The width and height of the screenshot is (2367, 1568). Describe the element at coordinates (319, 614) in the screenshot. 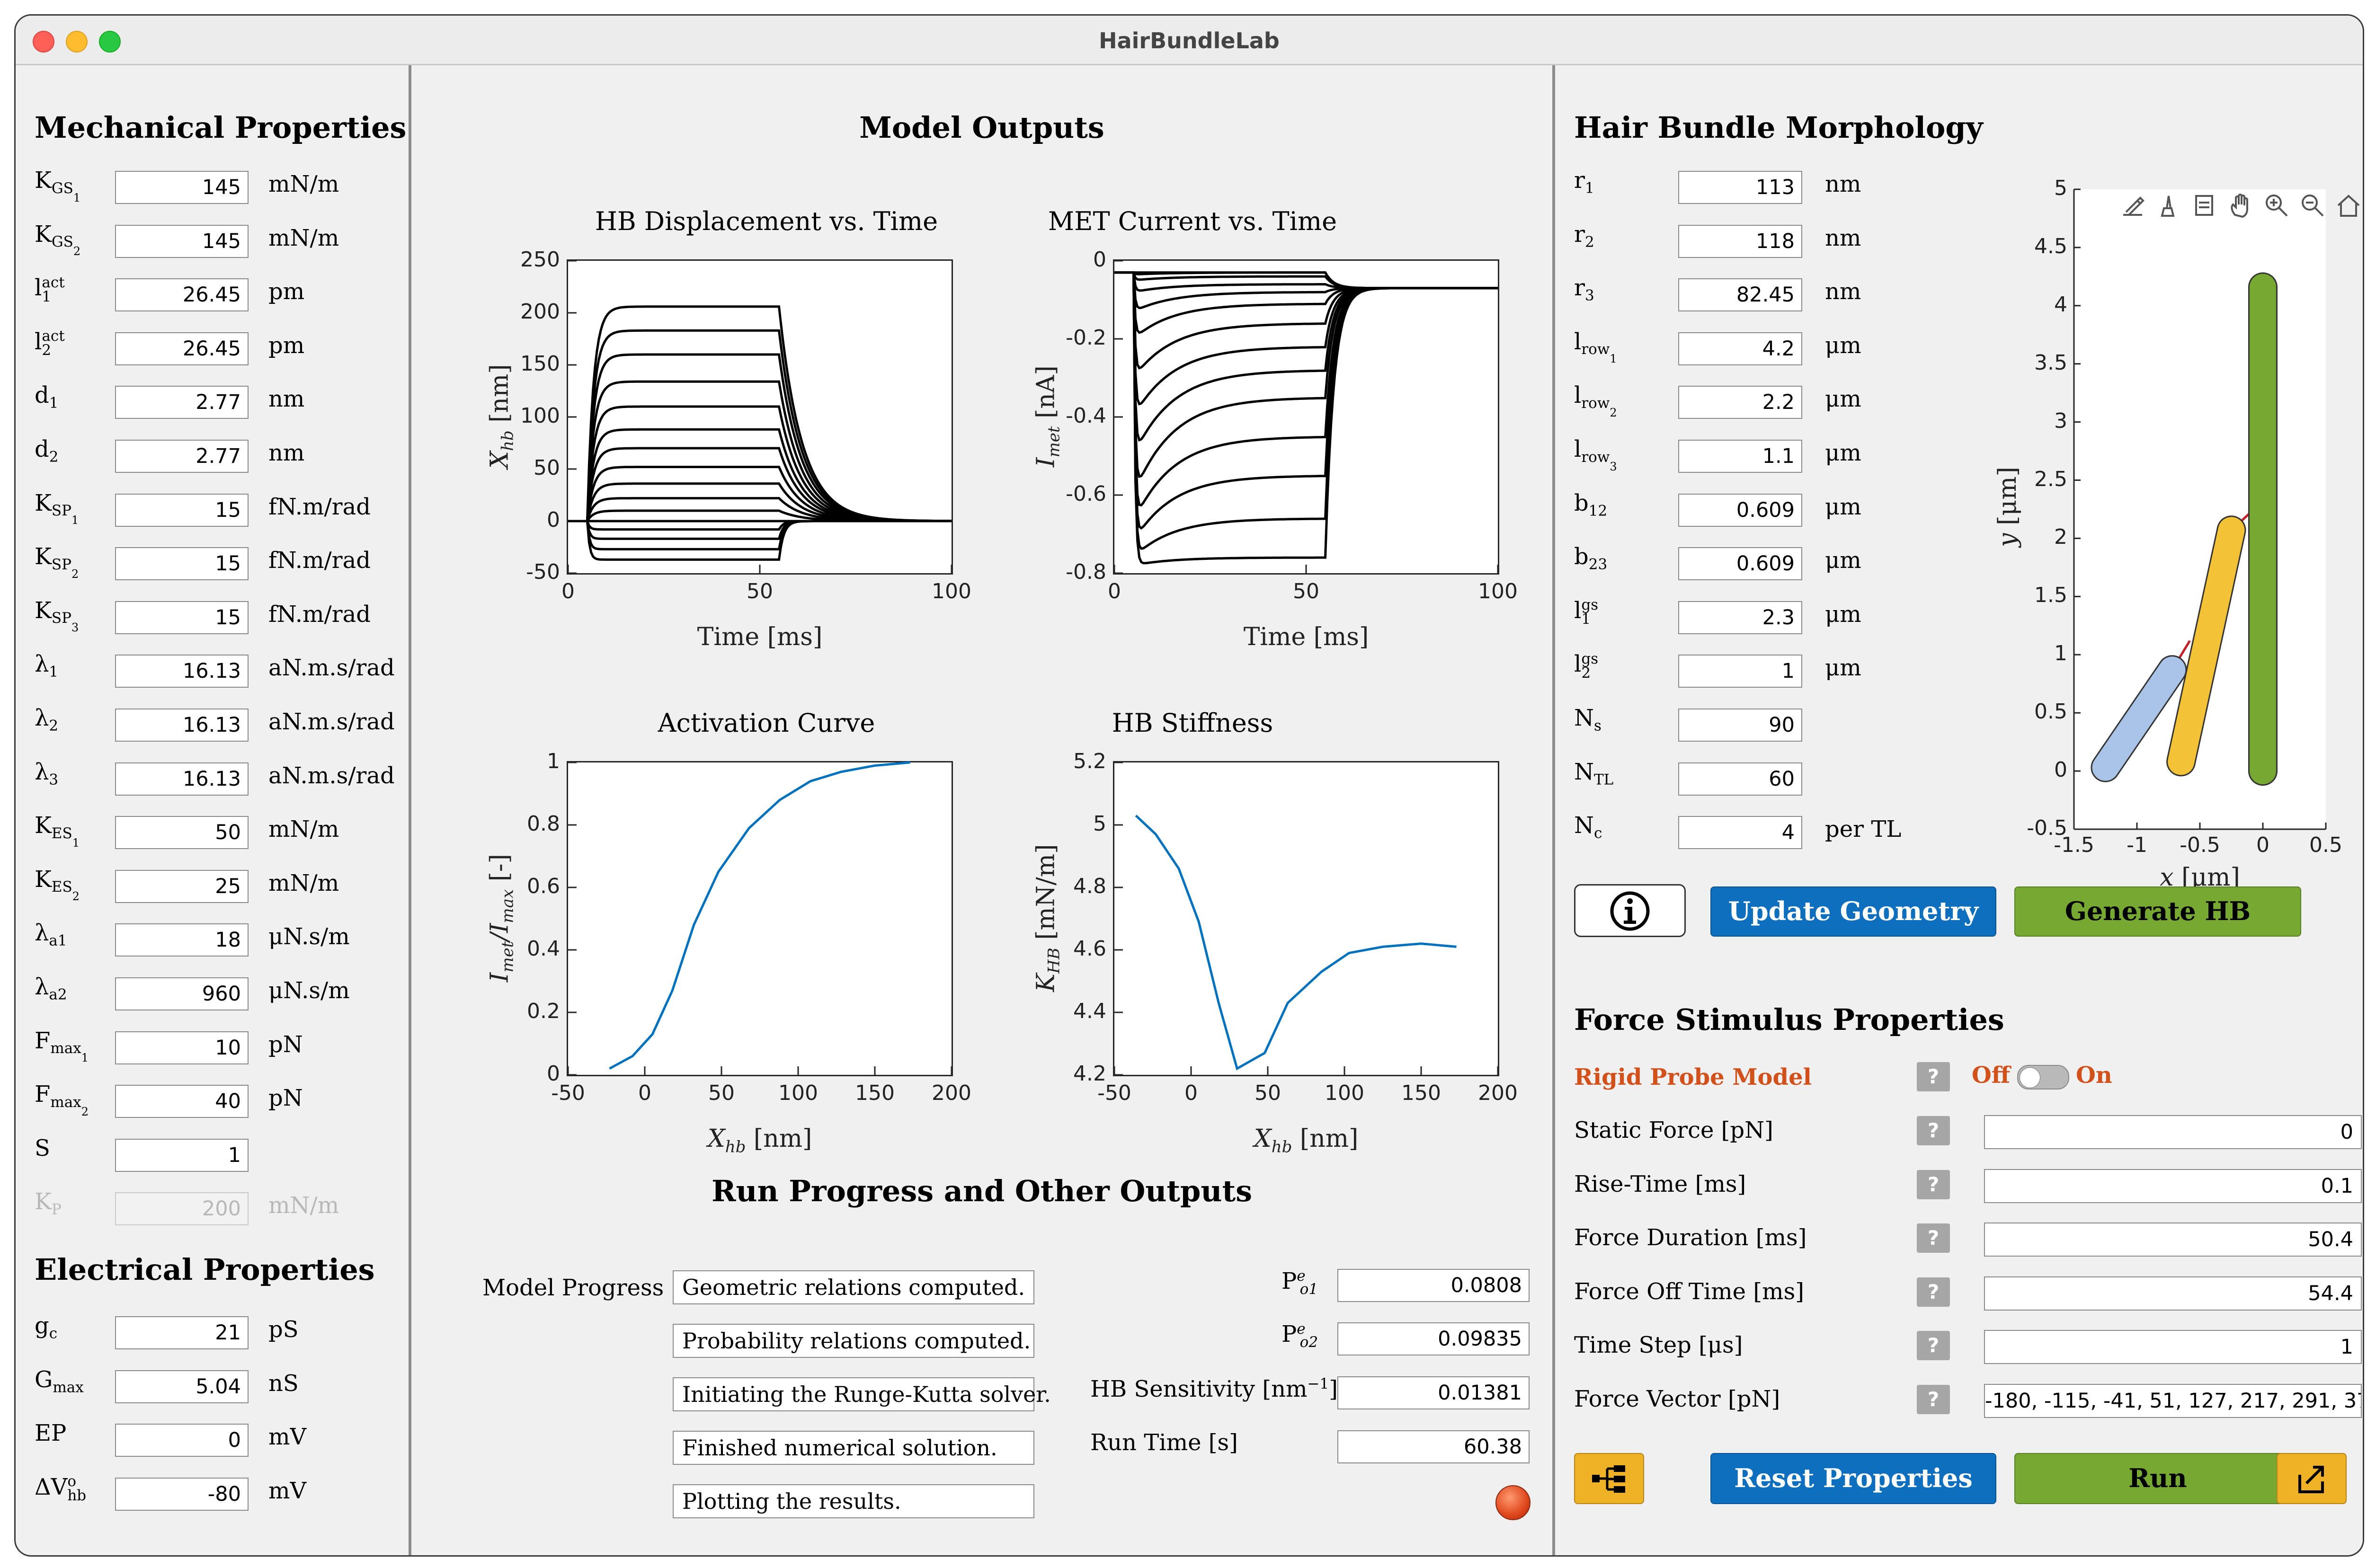

I see `mech-unit-8: fN.m/rad` at that location.